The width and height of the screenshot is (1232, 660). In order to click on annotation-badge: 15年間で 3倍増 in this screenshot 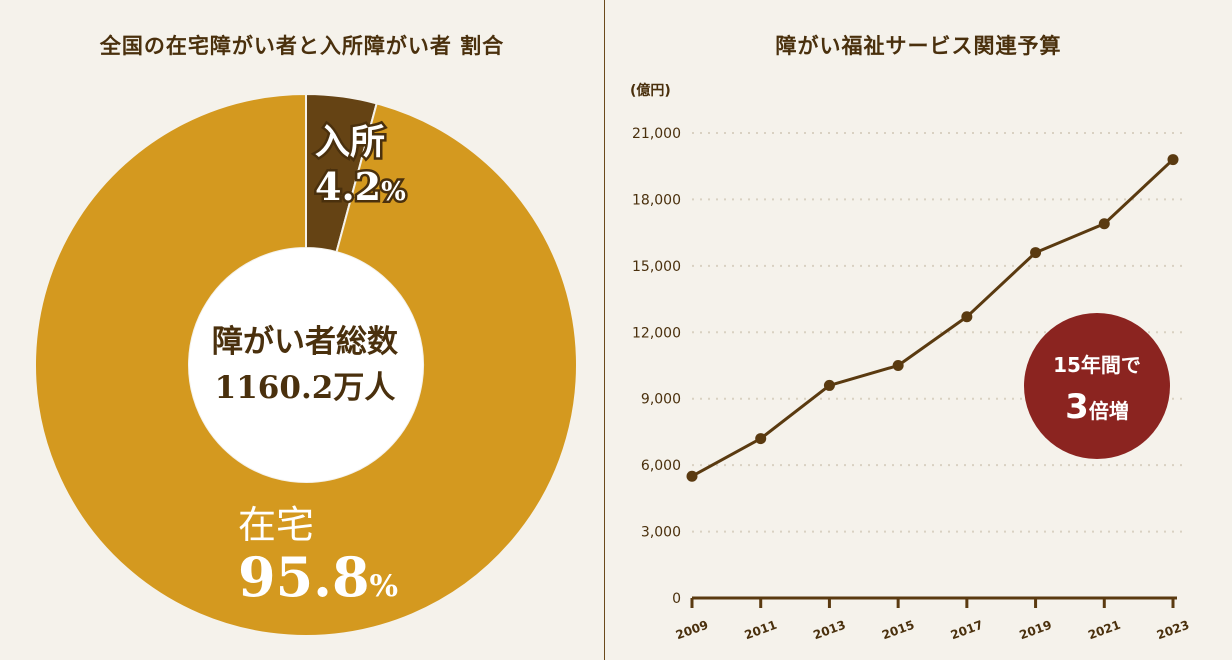, I will do `click(1097, 386)`.